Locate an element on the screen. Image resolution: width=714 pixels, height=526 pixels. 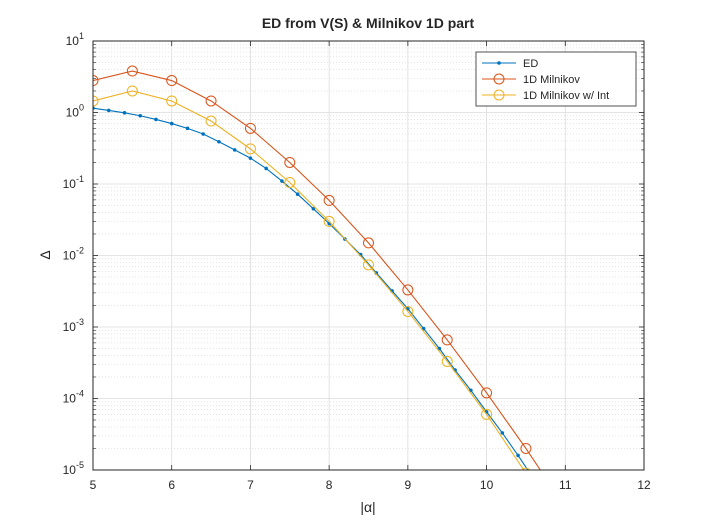
y-tick-label: 10⁻⁴ is located at coordinates (73, 397).